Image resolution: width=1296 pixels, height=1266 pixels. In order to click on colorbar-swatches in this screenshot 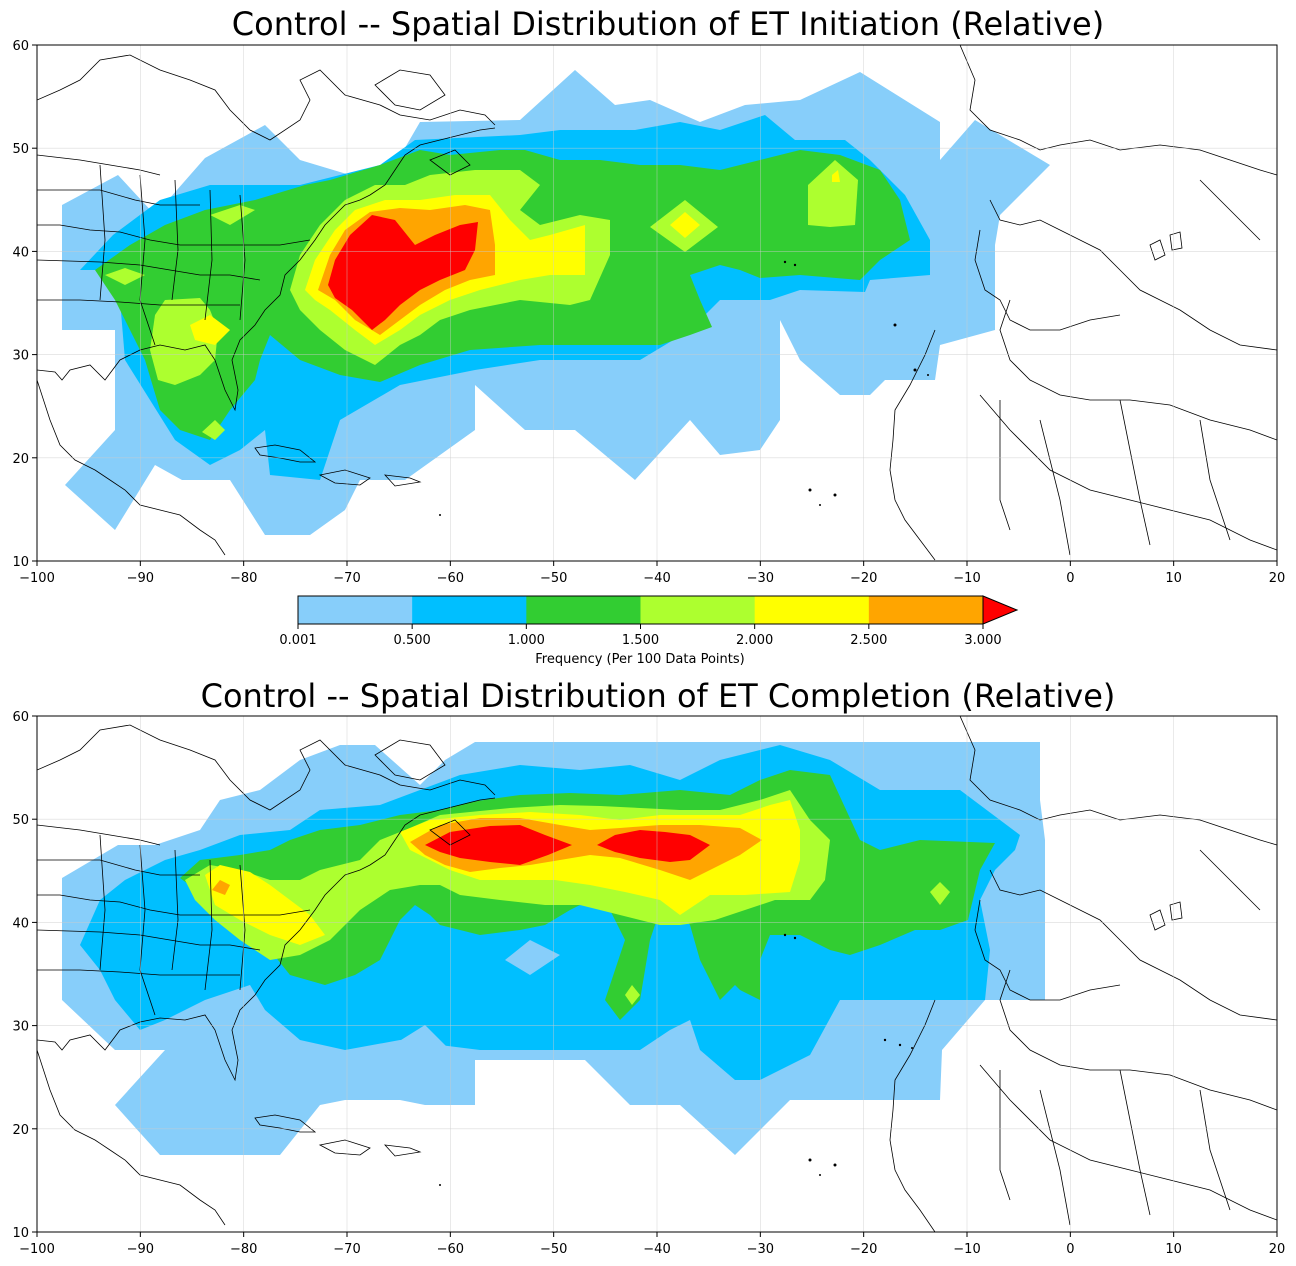, I will do `click(641, 610)`.